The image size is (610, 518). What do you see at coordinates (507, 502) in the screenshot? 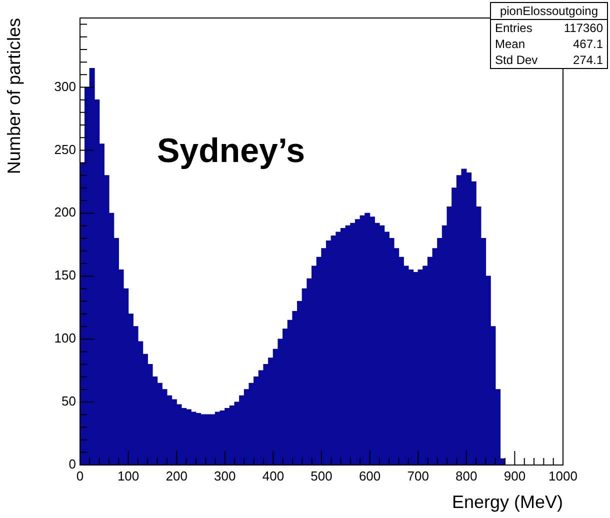
I see `x-axis-title: Energy (MeV)` at bounding box center [507, 502].